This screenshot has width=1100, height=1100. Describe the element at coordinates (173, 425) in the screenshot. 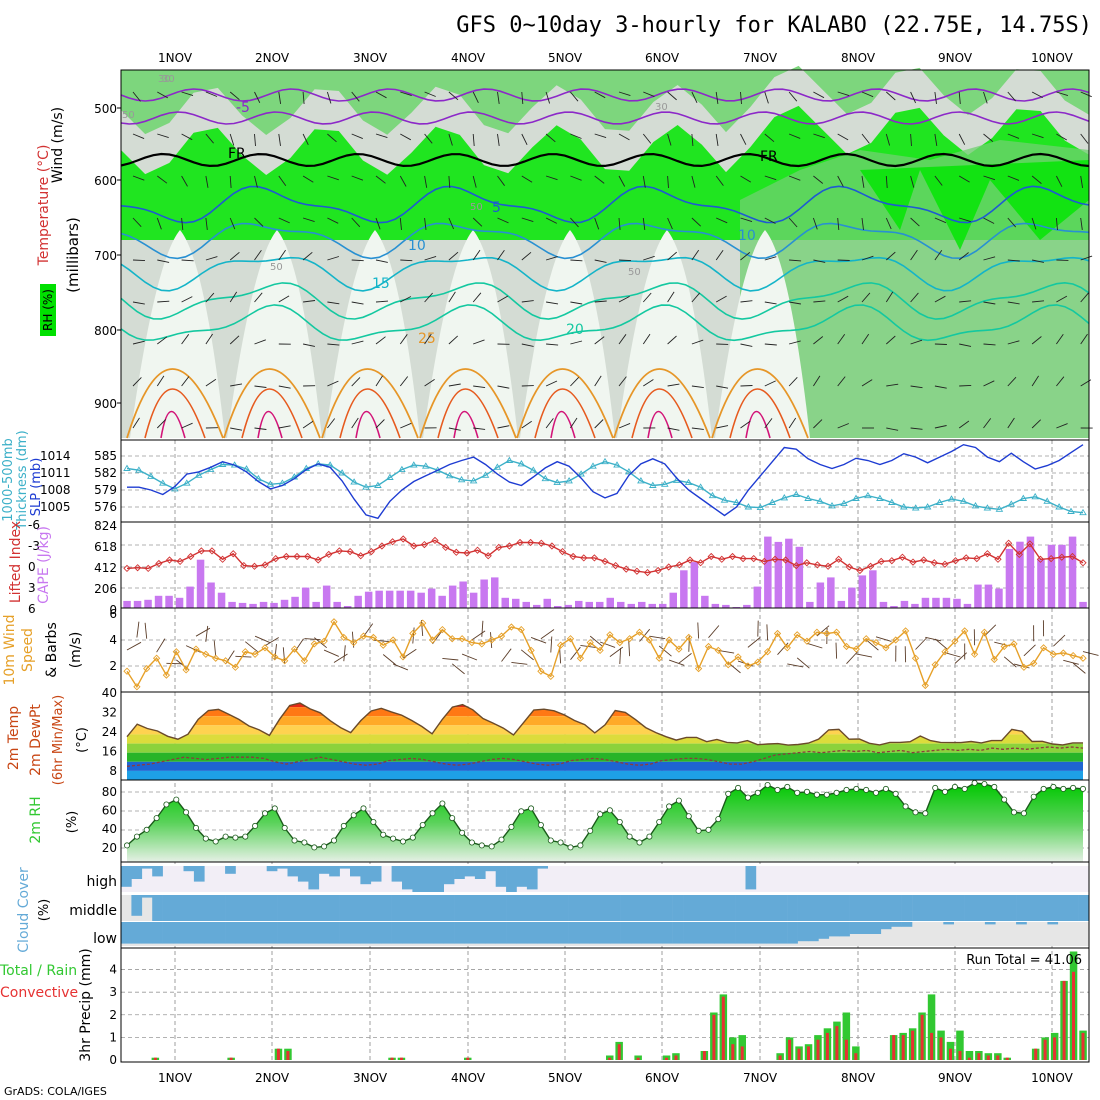

I see `isotherm-hottest` at that location.